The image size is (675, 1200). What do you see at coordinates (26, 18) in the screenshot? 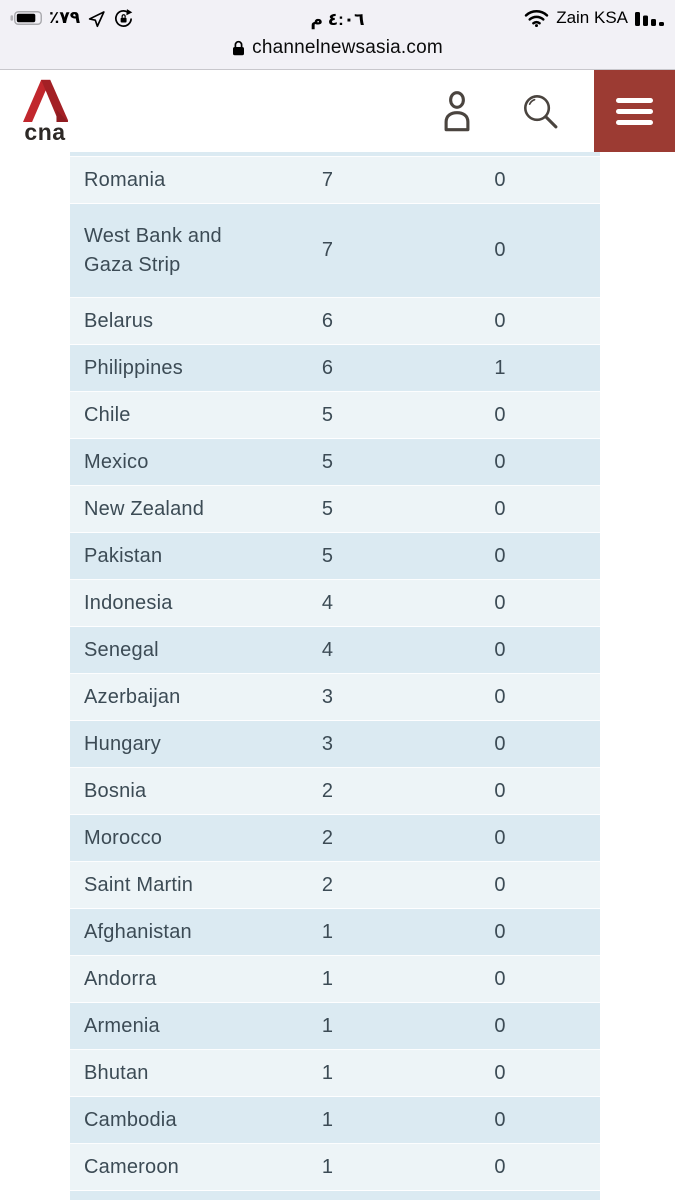
I see `battery-icon` at bounding box center [26, 18].